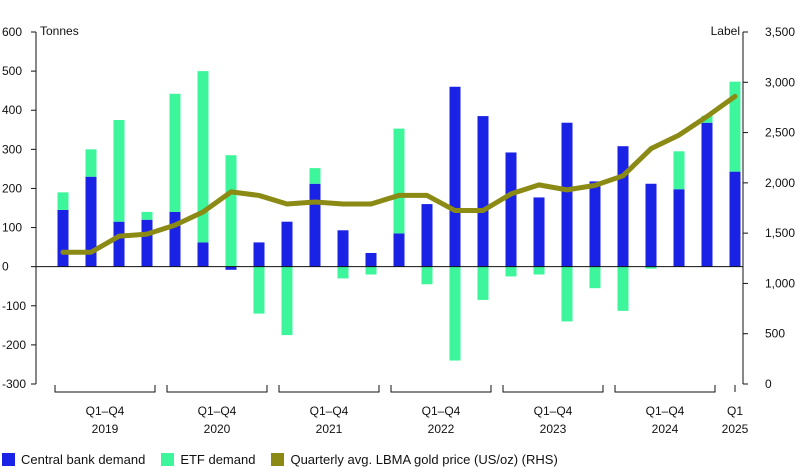 The height and width of the screenshot is (476, 800). I want to click on right-tick-label: 2,500, so click(780, 133).